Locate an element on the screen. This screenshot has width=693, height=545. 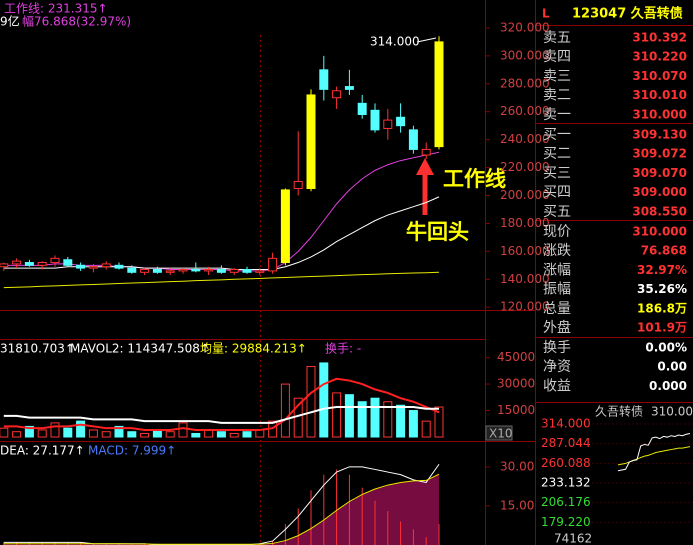
macd-header: DEA: 27.177↑ is located at coordinates (42, 451).